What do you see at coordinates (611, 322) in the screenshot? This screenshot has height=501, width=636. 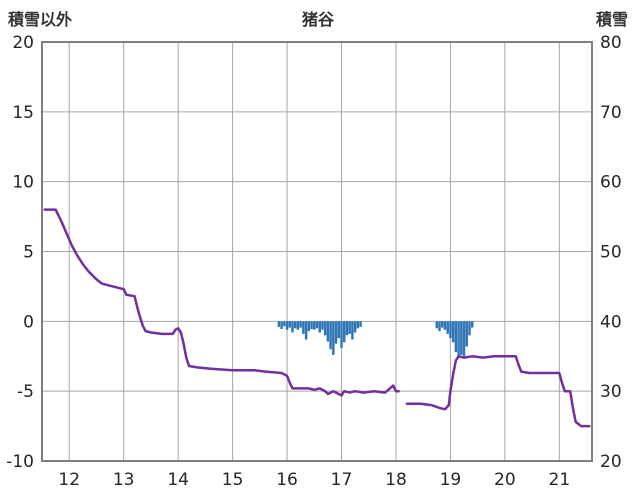 I see `svg-text: 40` at bounding box center [611, 322].